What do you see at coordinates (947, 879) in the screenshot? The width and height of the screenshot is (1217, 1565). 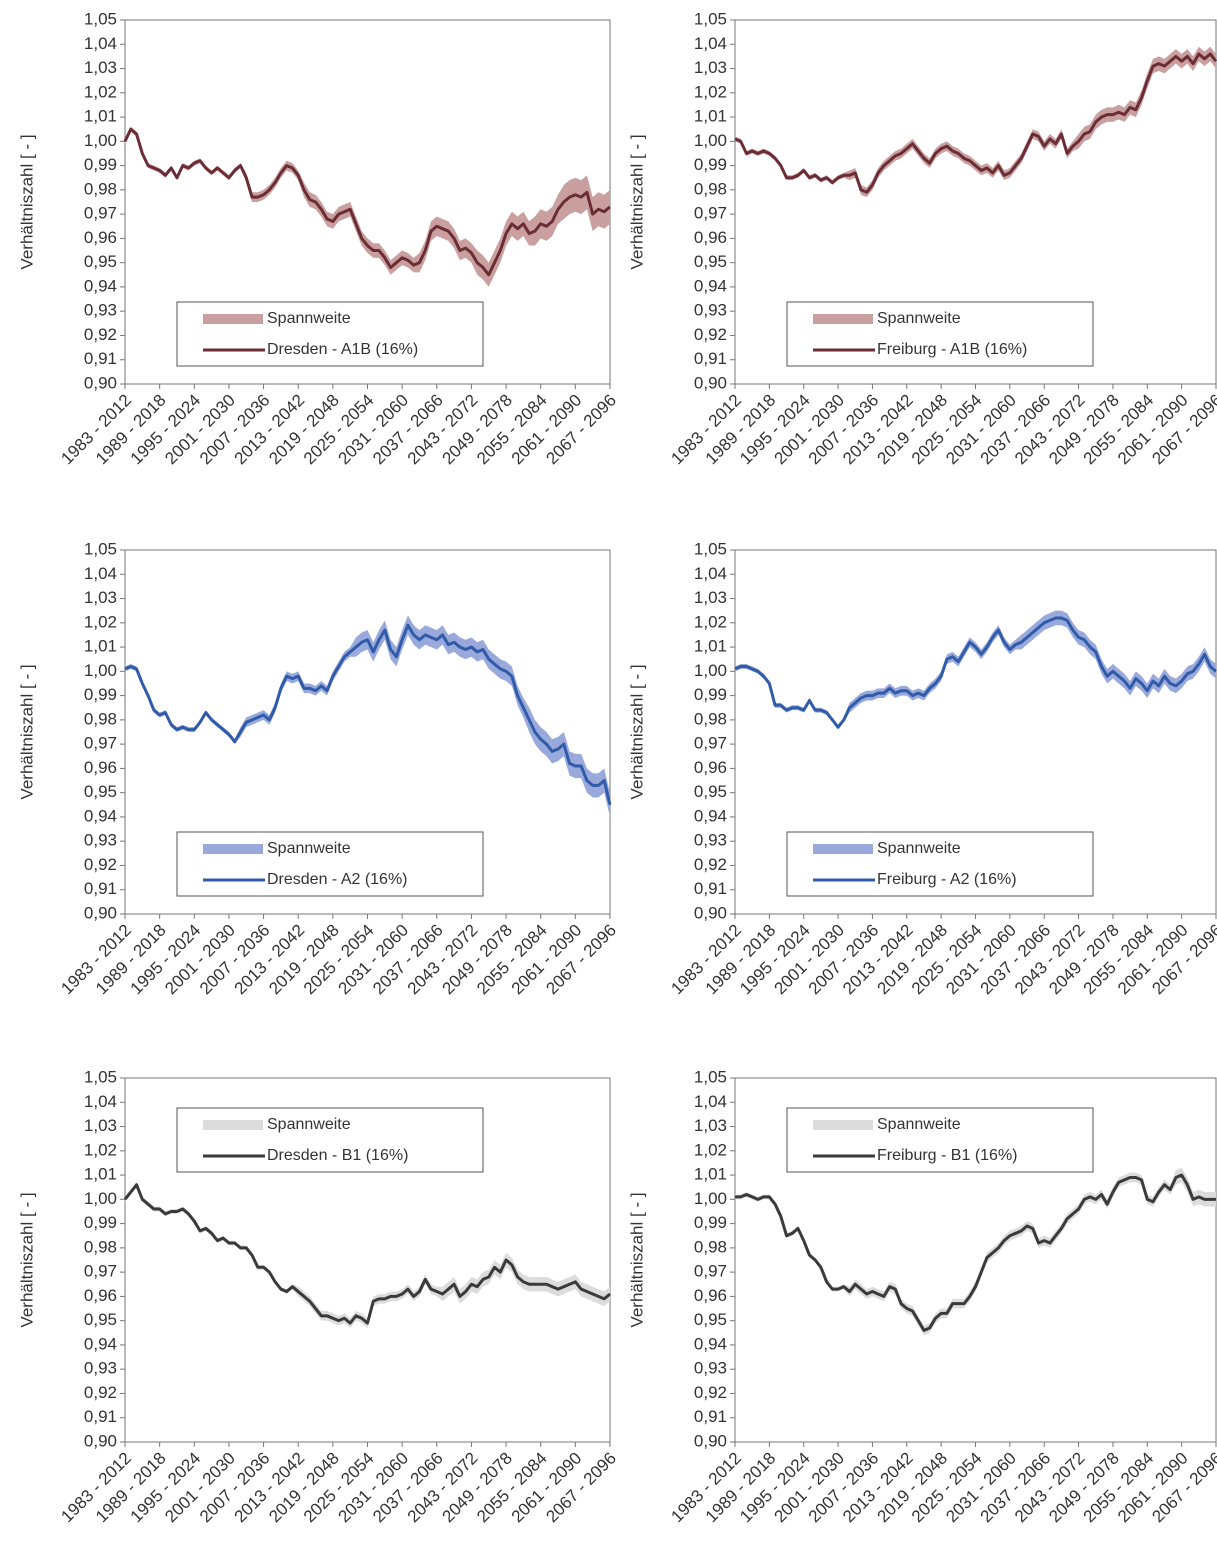 I see `legend-label: Freiburg - A2 (16%)` at bounding box center [947, 879].